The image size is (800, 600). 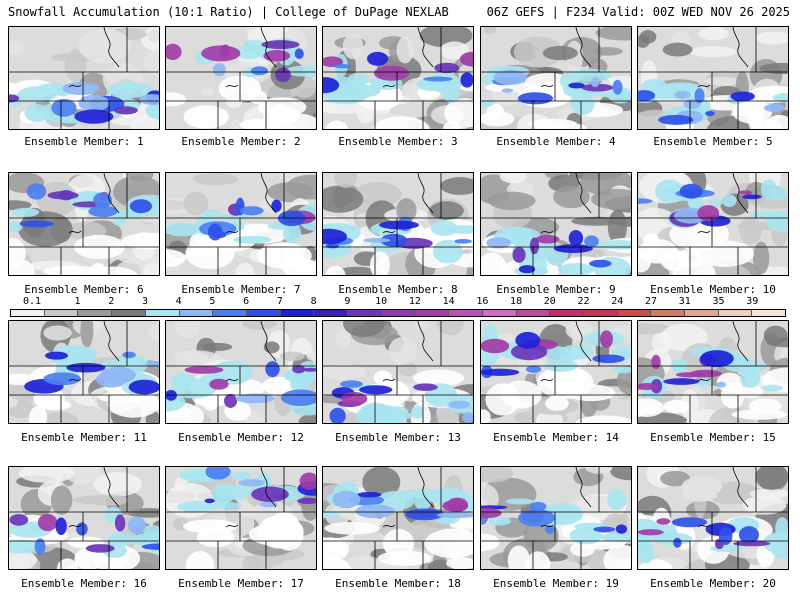 I want to click on colorbar-label: 24, so click(x=617, y=301).